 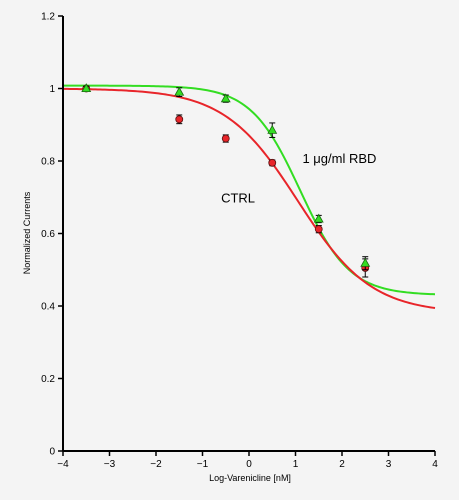 I want to click on x-tick-label: −4, so click(x=63, y=464).